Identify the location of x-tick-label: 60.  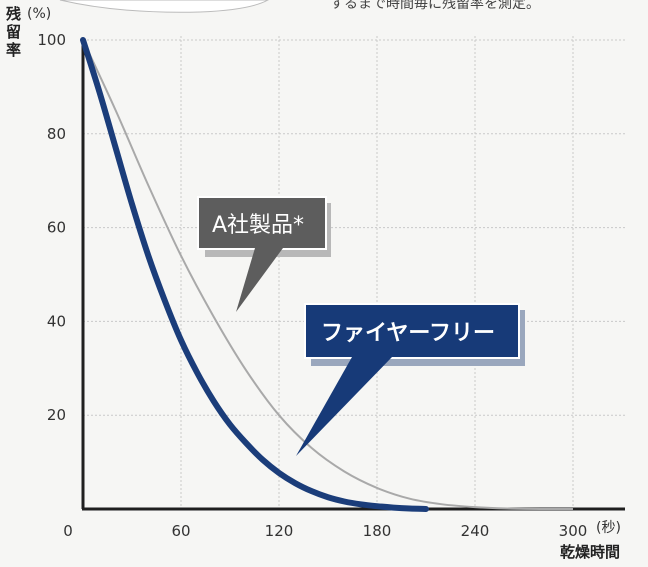
(180, 531).